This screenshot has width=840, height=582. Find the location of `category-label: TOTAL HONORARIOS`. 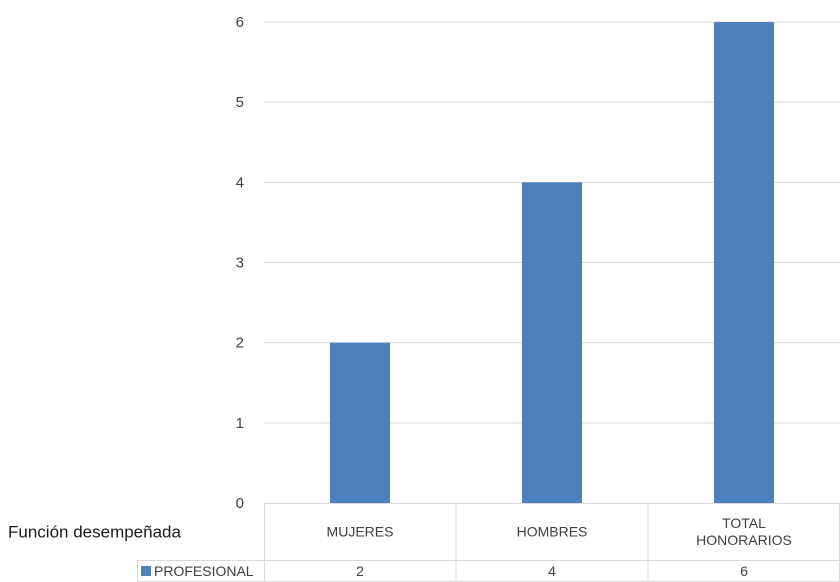

category-label: TOTAL HONORARIOS is located at coordinates (744, 531).